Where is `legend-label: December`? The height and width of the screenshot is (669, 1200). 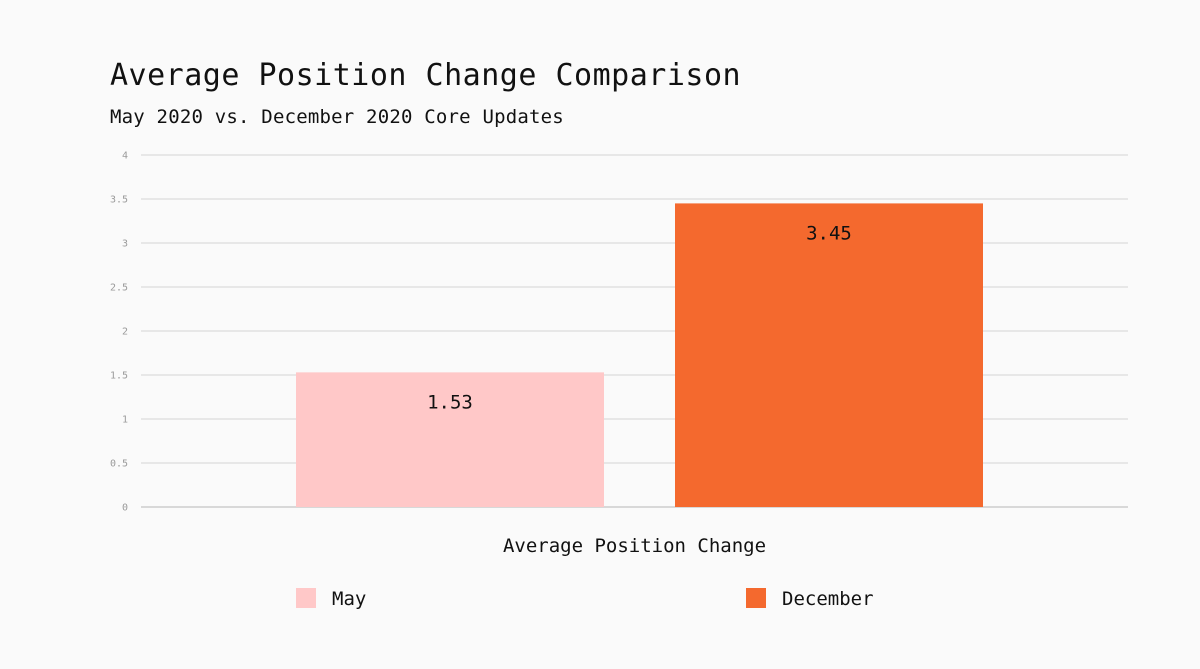 legend-label: December is located at coordinates (828, 599).